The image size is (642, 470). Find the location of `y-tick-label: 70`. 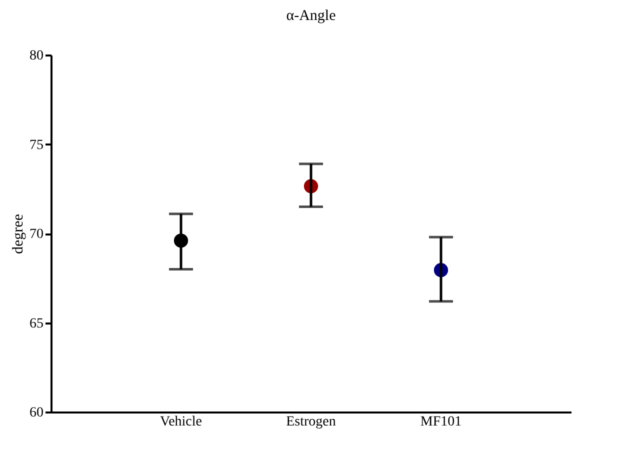

y-tick-label: 70 is located at coordinates (37, 234).